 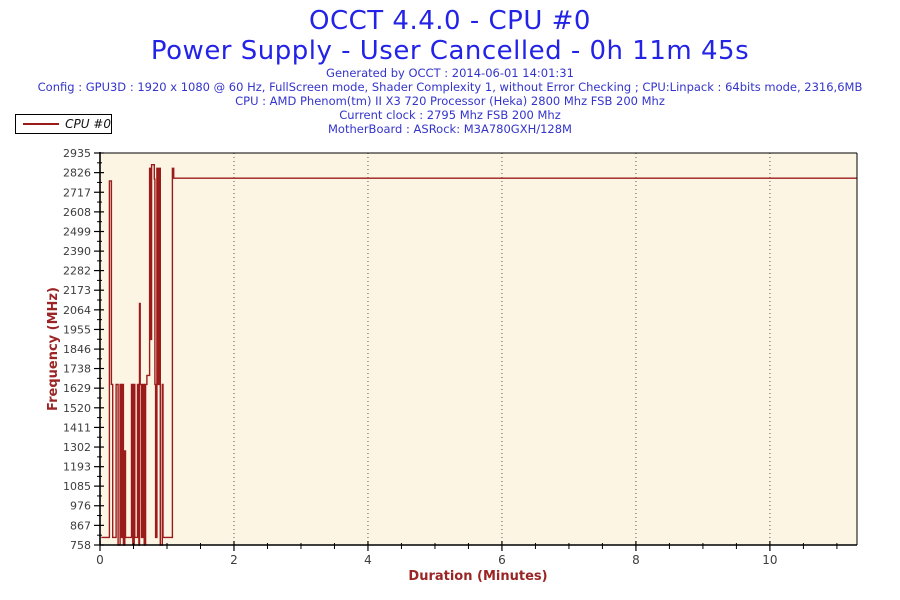 I want to click on y-tick-label: 1411, so click(x=77, y=427).